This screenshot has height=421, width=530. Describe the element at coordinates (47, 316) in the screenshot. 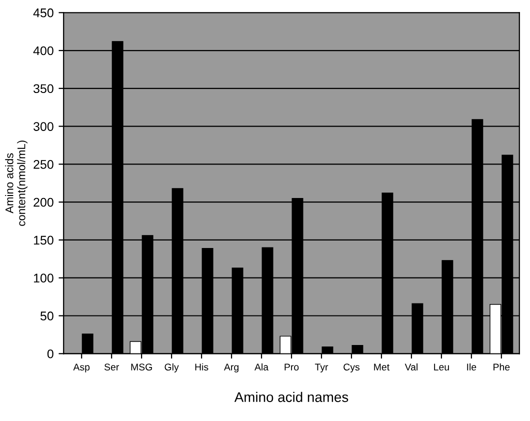

I see `y-tick-label: 50` at that location.